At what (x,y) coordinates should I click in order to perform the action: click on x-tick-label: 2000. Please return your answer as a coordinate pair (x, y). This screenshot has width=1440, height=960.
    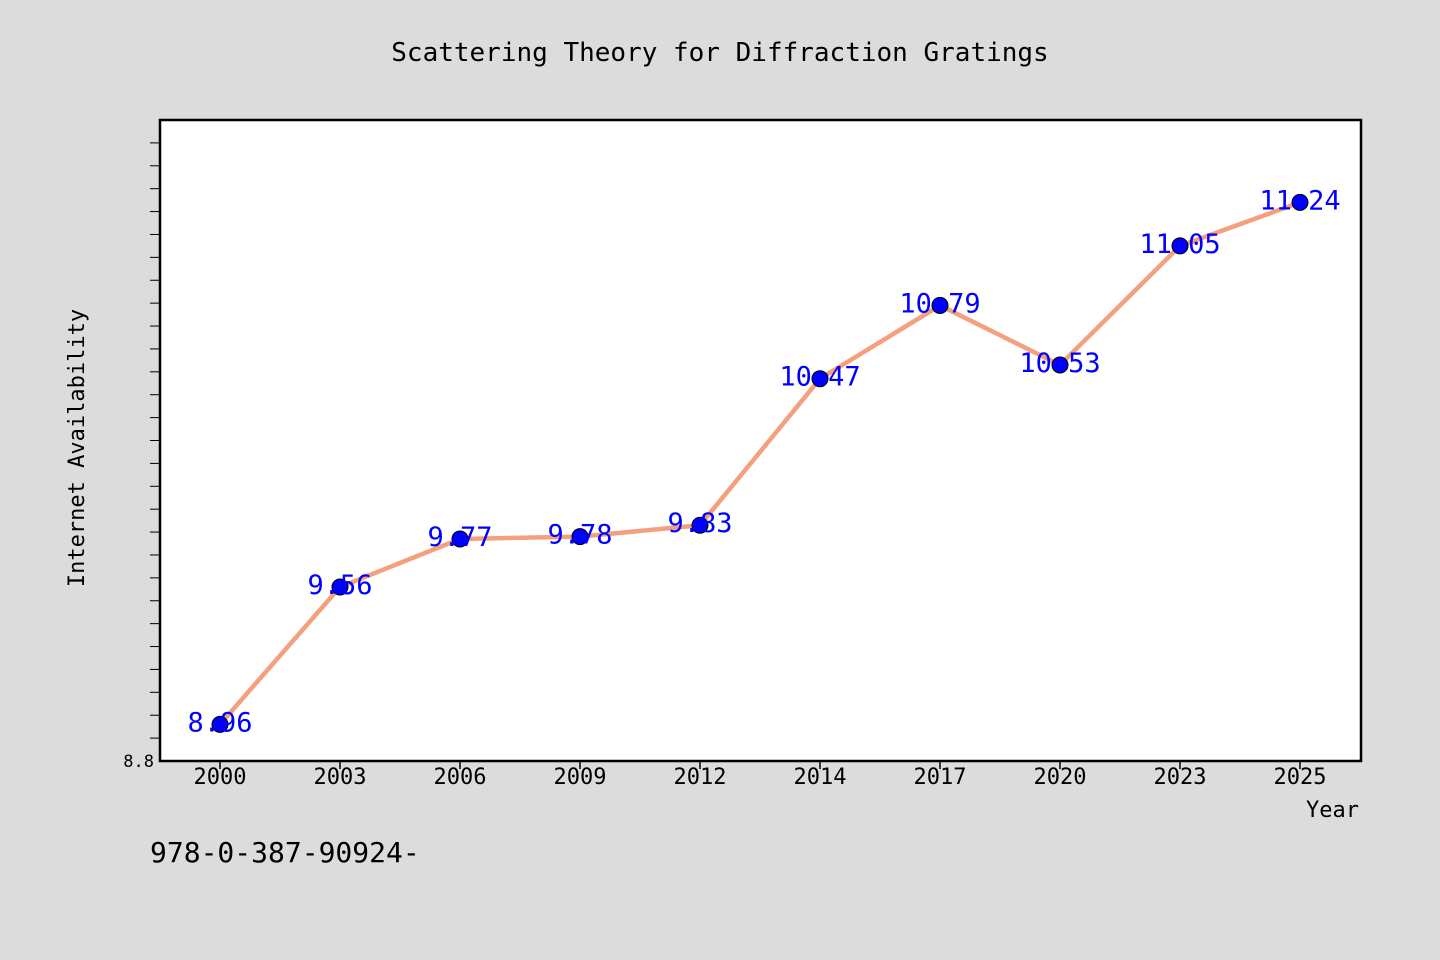
    Looking at the image, I should click on (220, 777).